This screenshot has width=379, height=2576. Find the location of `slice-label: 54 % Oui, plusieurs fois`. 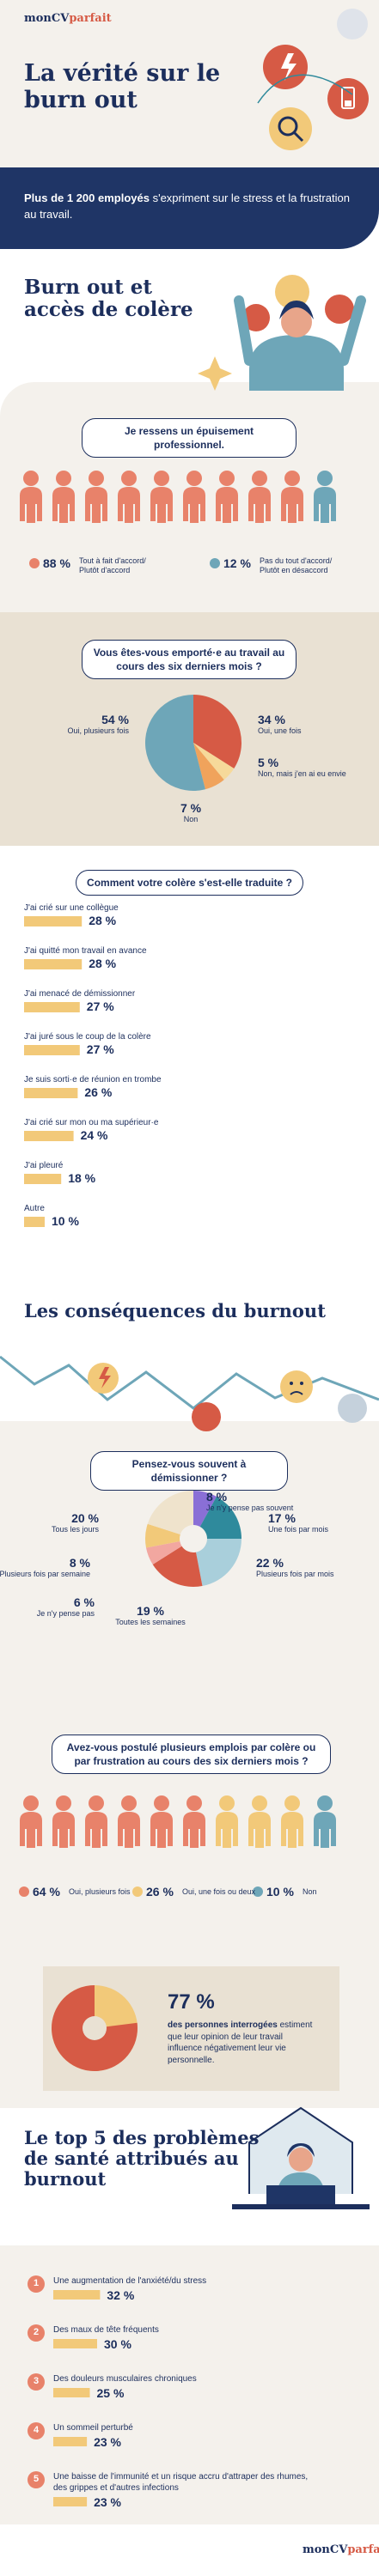

slice-label: 54 % Oui, plusieurs fois is located at coordinates (81, 724).